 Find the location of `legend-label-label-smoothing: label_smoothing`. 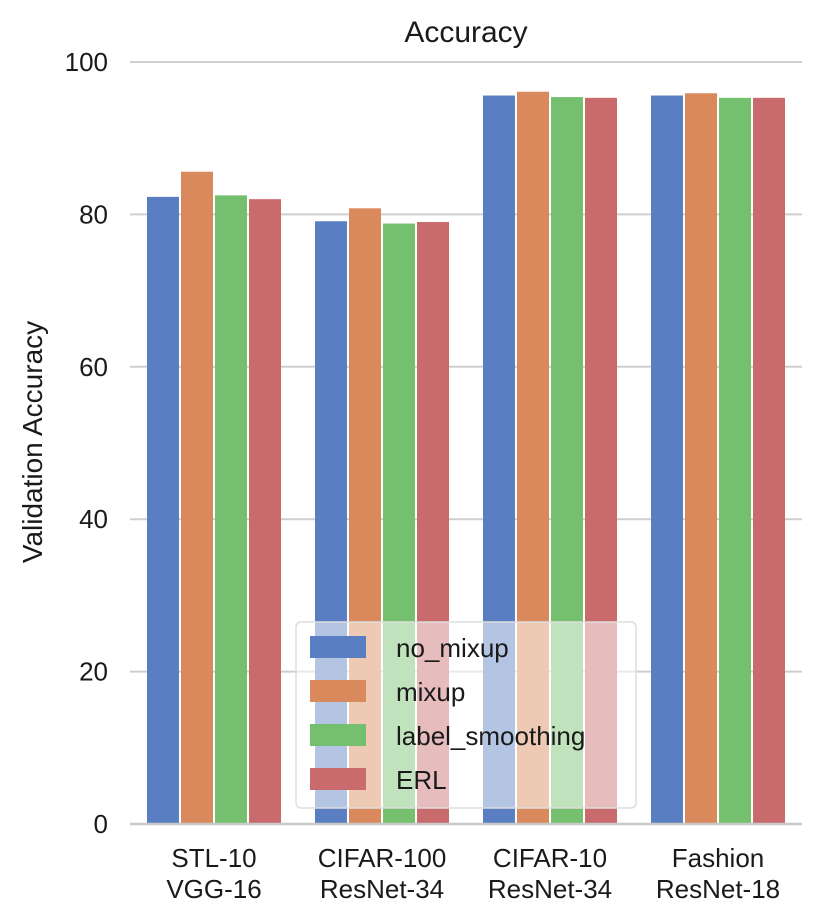

legend-label-label-smoothing: label_smoothing is located at coordinates (490, 736).